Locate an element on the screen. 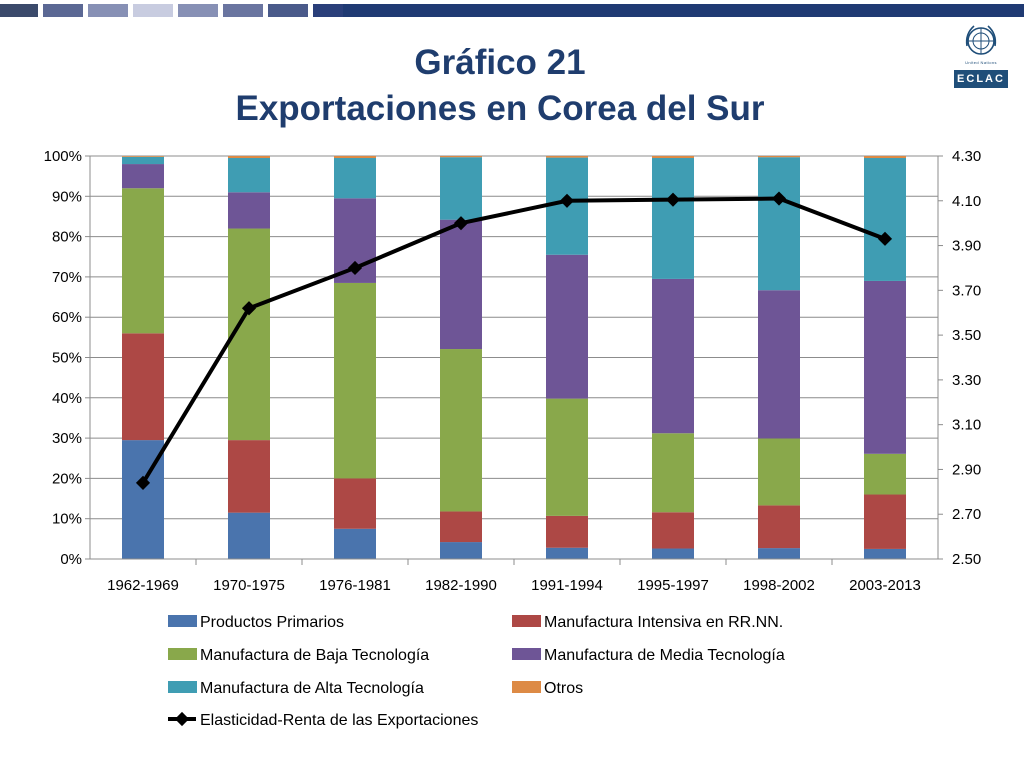 This screenshot has height=768, width=1024. legend-line-marker is located at coordinates (182, 719).